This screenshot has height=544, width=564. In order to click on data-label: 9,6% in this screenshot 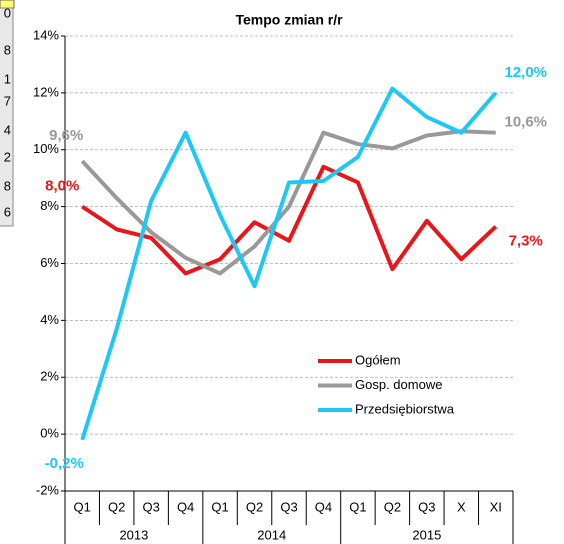, I will do `click(66, 135)`.